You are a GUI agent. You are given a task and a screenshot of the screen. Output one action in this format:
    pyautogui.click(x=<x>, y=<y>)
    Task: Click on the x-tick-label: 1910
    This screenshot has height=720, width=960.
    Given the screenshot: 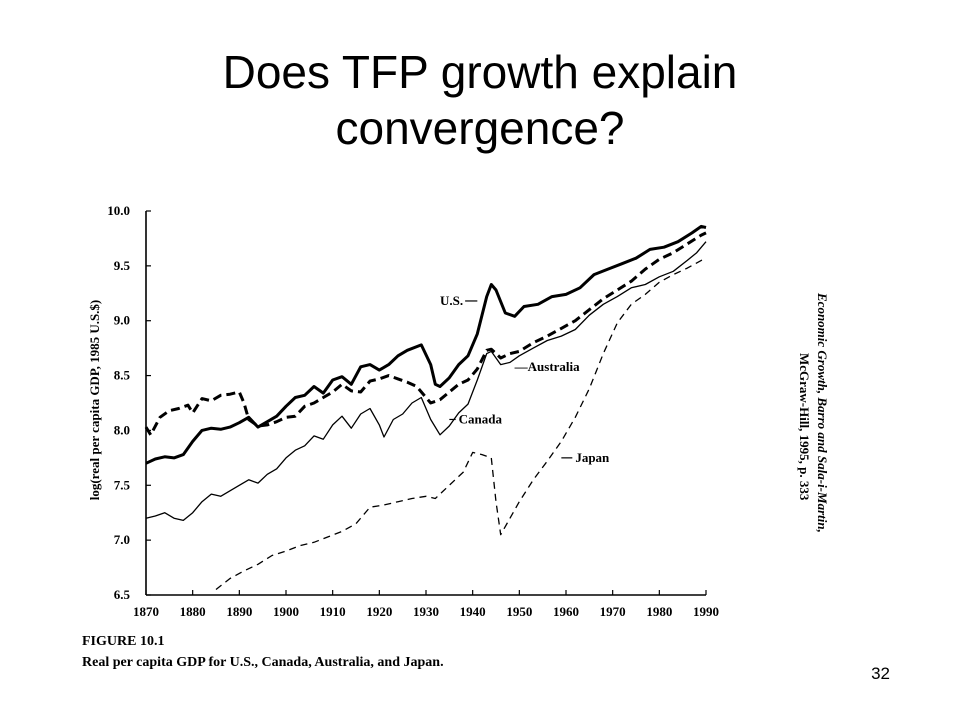 What is the action you would take?
    pyautogui.click(x=333, y=611)
    